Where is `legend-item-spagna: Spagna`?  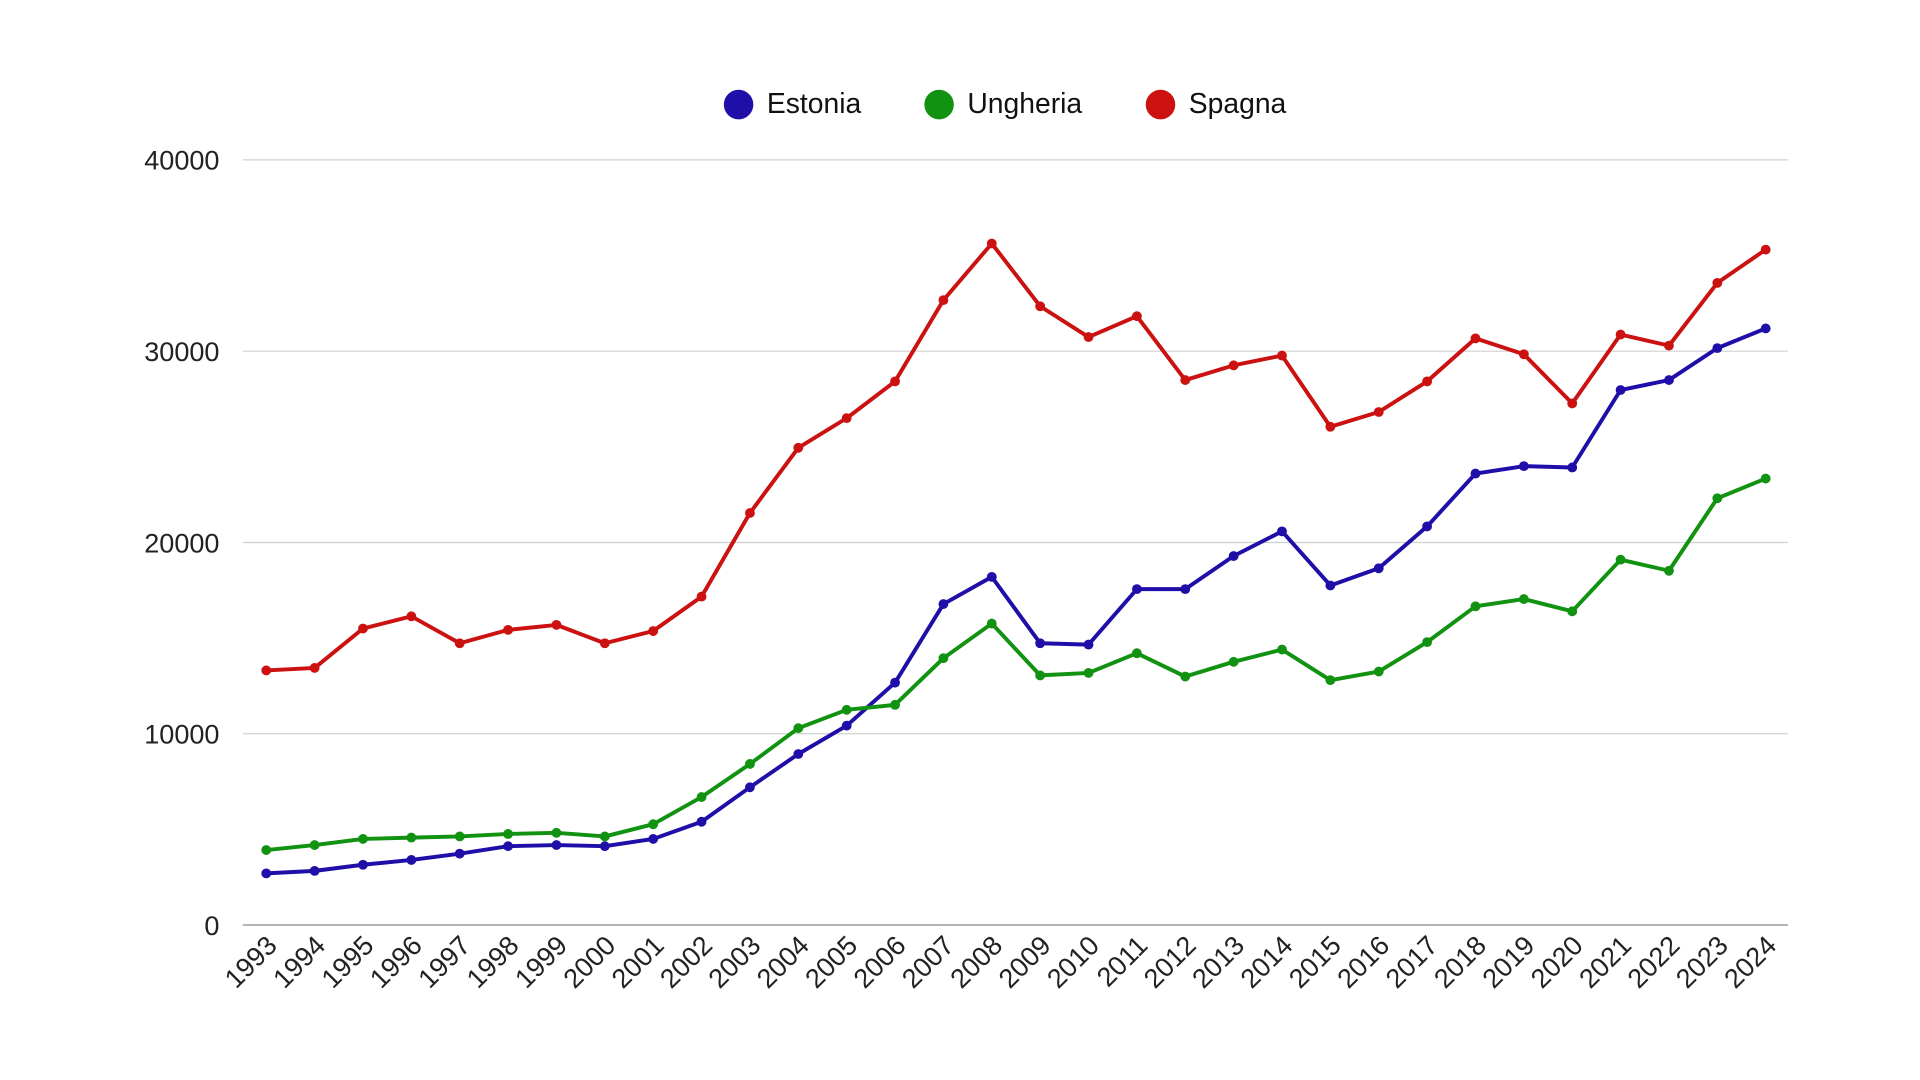 legend-item-spagna: Spagna is located at coordinates (1216, 103).